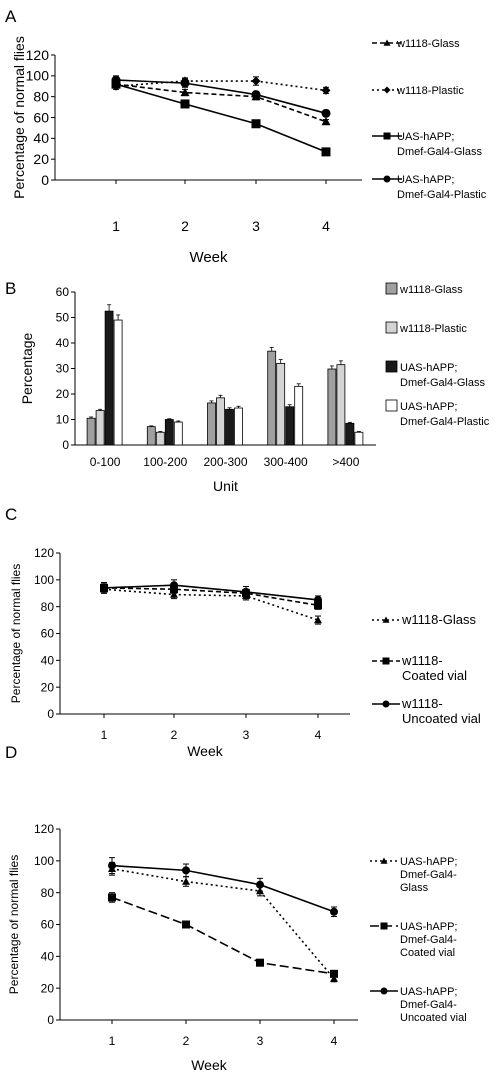 The height and width of the screenshot is (1073, 498). I want to click on x-tick-label: 1, so click(116, 226).